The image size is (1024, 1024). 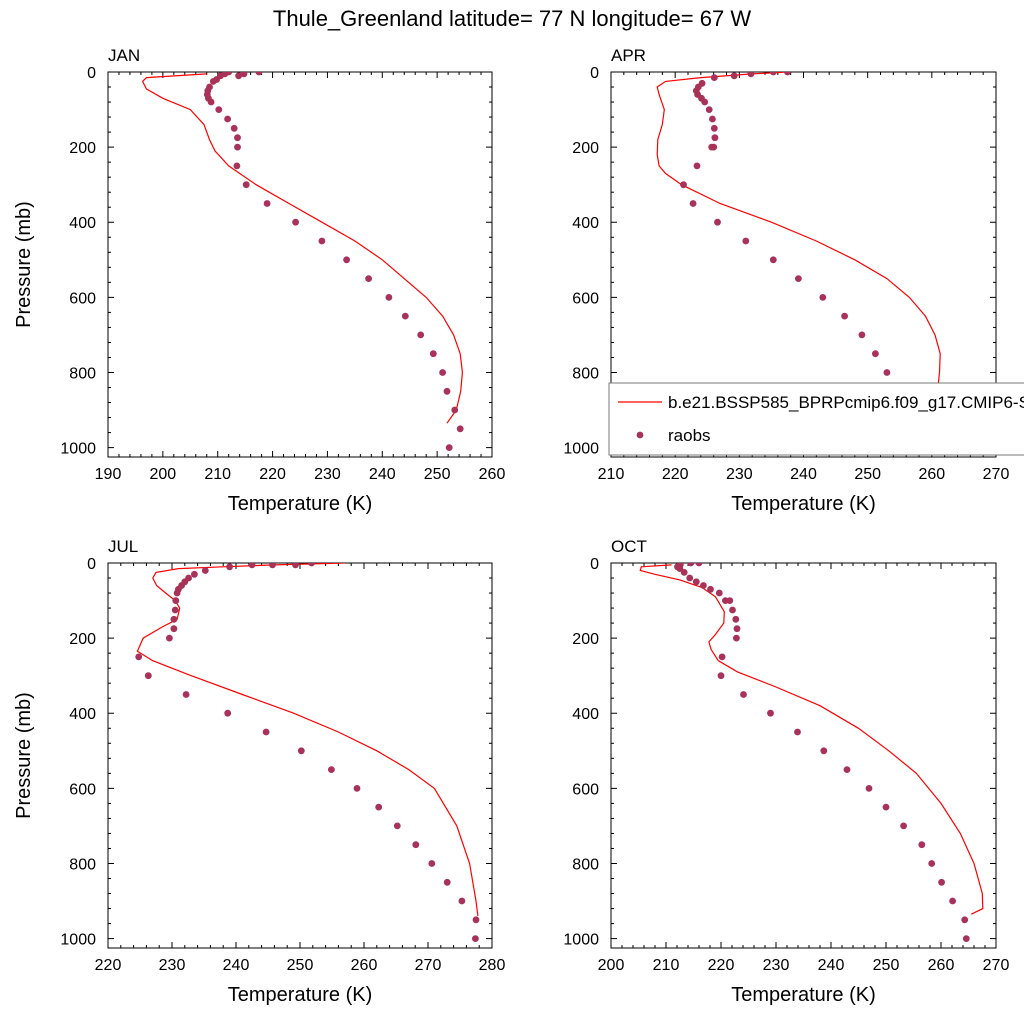 What do you see at coordinates (611, 965) in the screenshot?
I see `x-tick-label: 200` at bounding box center [611, 965].